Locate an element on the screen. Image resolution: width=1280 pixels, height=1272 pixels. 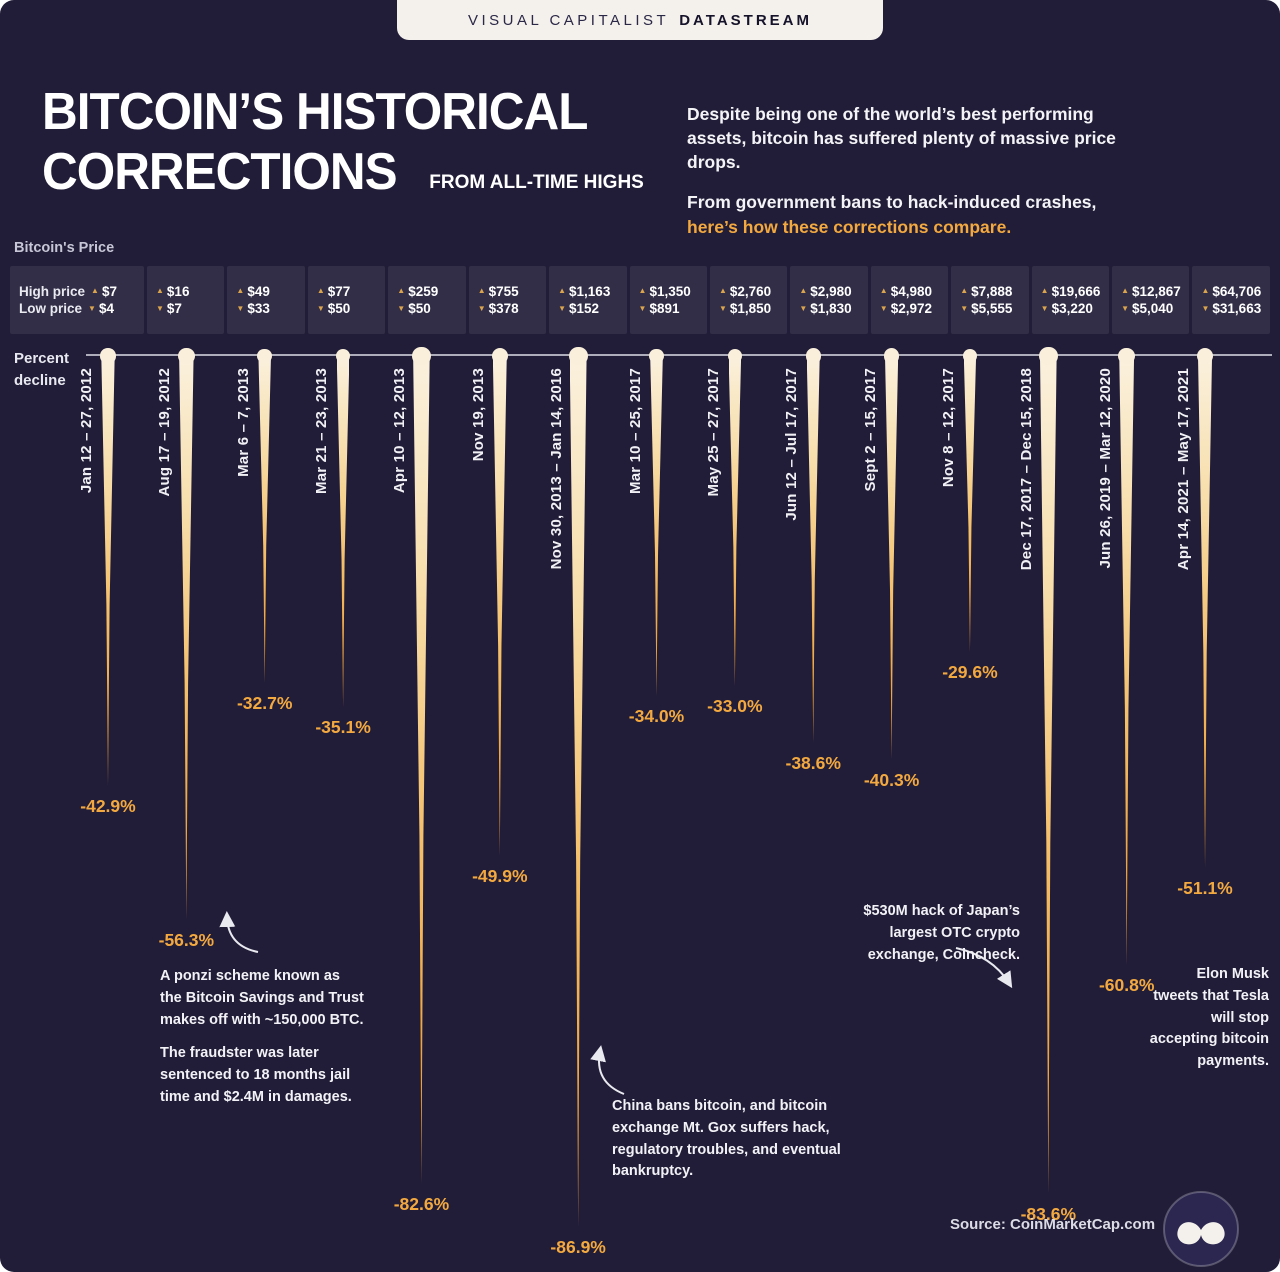
high-price-line: ▲ $1,163 is located at coordinates (592, 291).